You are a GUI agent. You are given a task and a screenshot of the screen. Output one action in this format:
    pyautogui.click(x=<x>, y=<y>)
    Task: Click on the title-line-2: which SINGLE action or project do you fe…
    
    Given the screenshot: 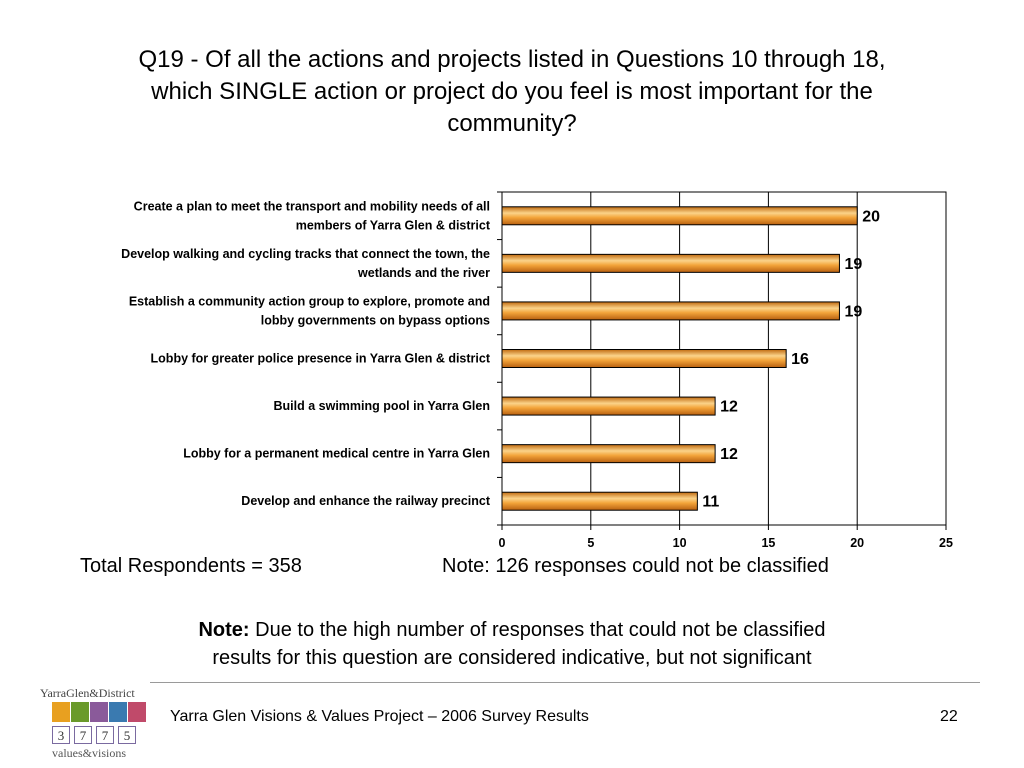 What is the action you would take?
    pyautogui.click(x=512, y=91)
    